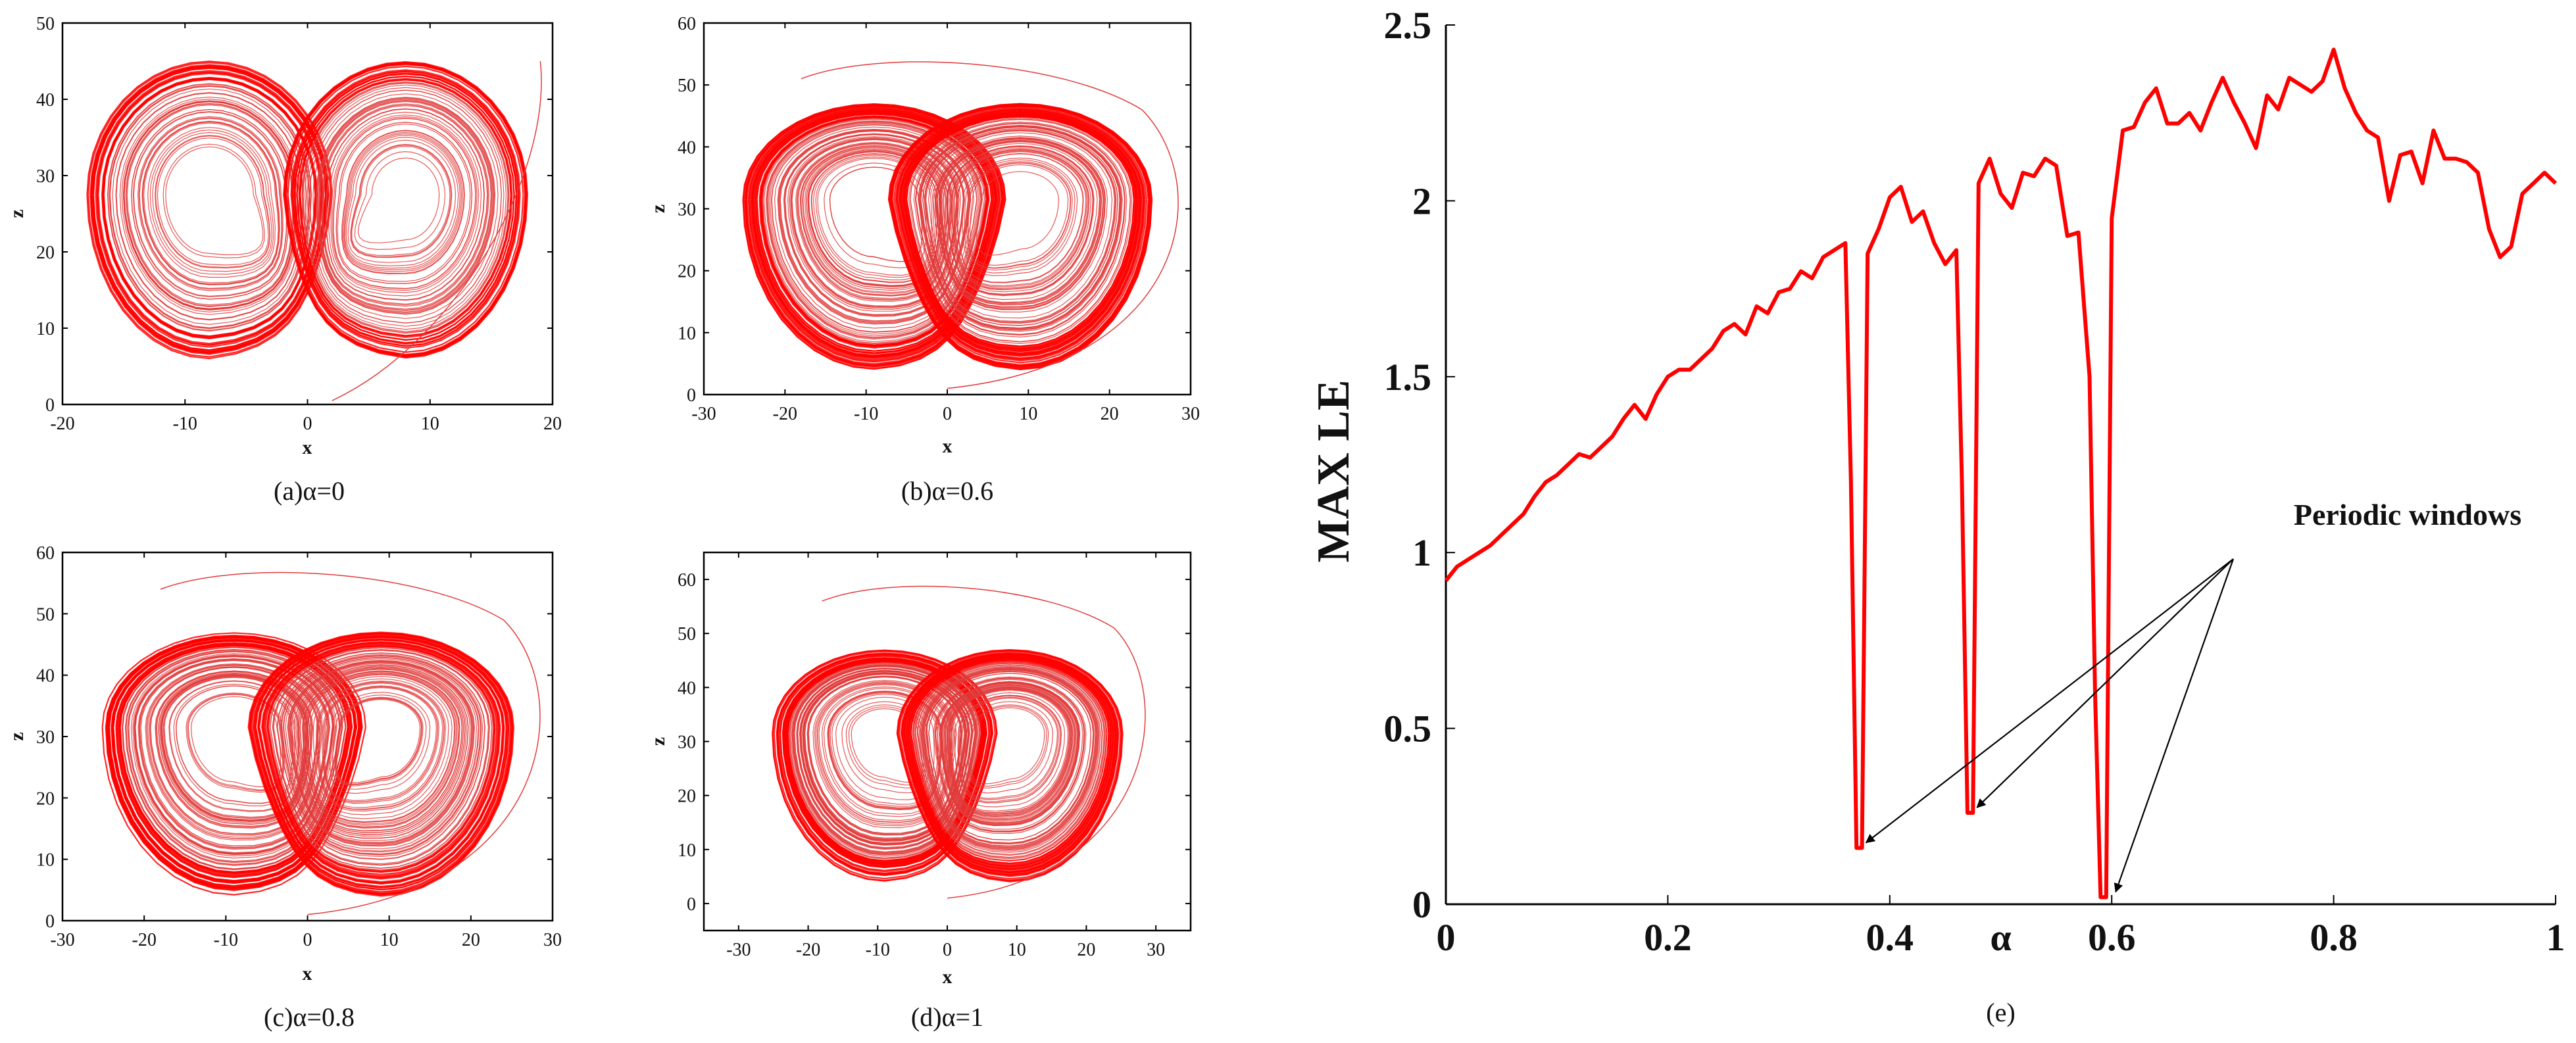  What do you see at coordinates (2555, 937) in the screenshot?
I see `x-tick-label: 1` at bounding box center [2555, 937].